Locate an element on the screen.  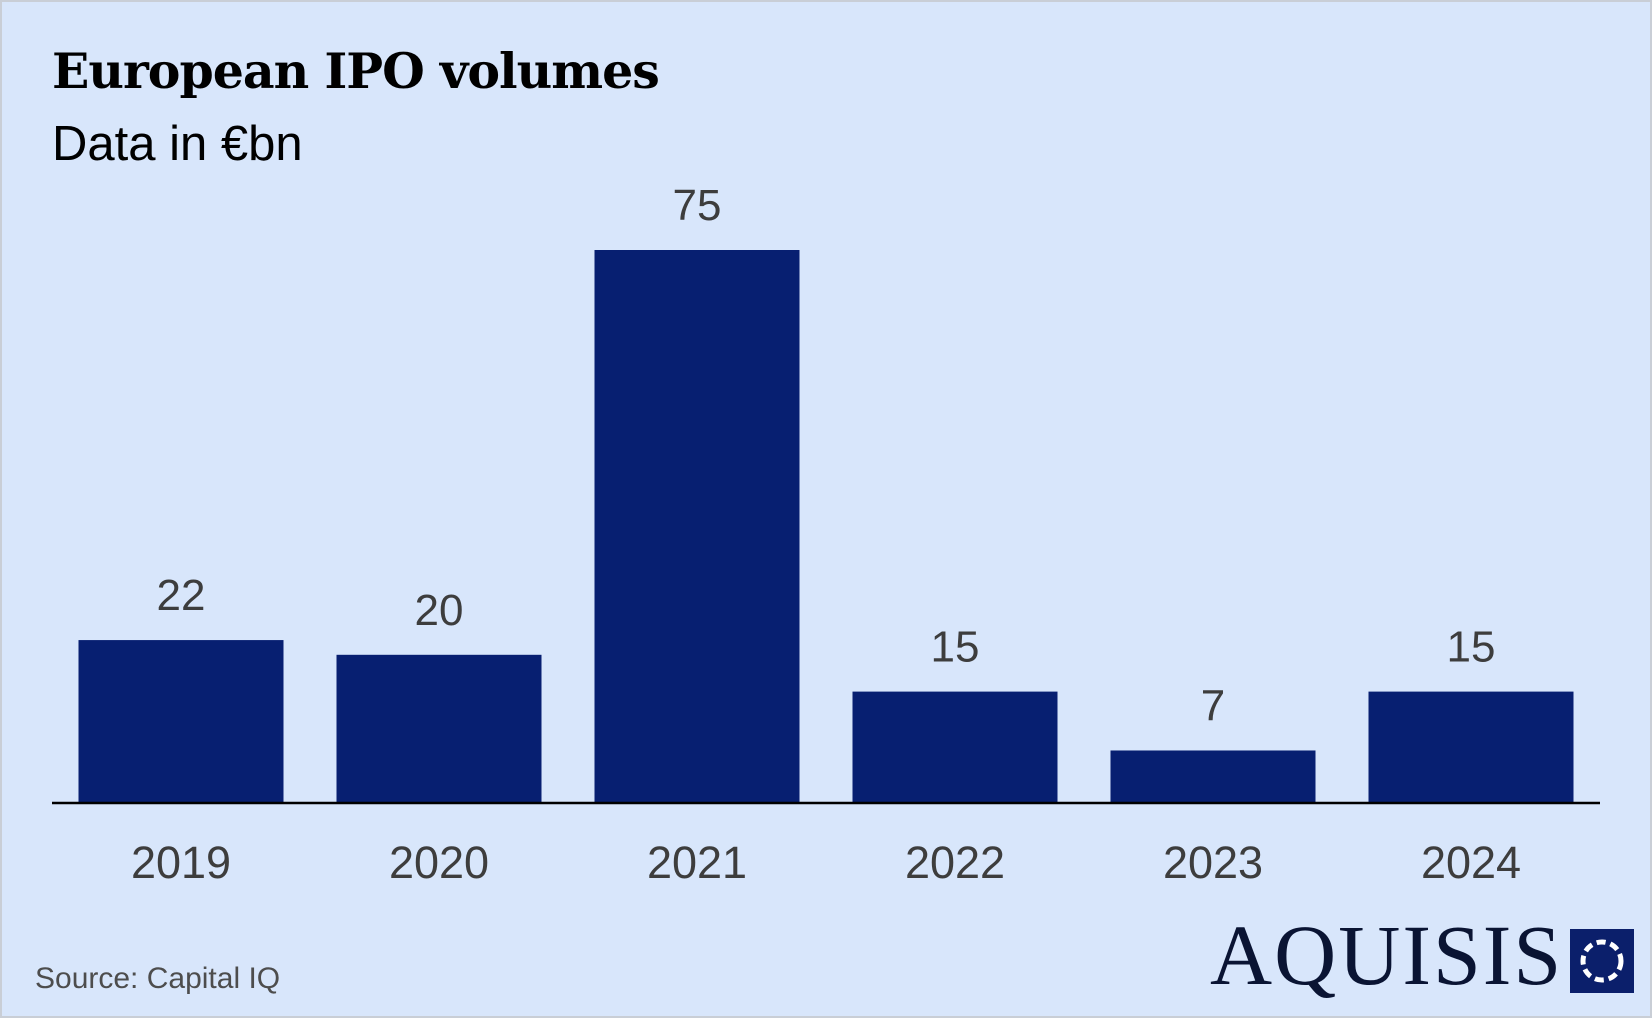
data-label-2019: 22 is located at coordinates (181, 595).